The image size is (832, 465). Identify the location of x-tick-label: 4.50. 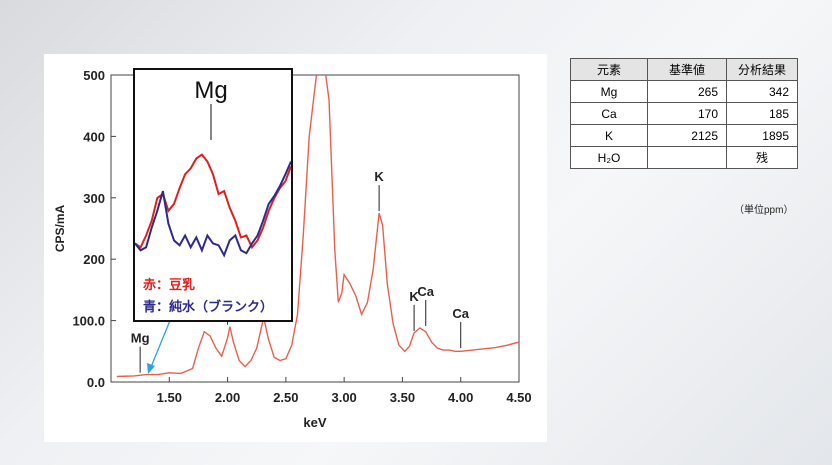
(518, 397).